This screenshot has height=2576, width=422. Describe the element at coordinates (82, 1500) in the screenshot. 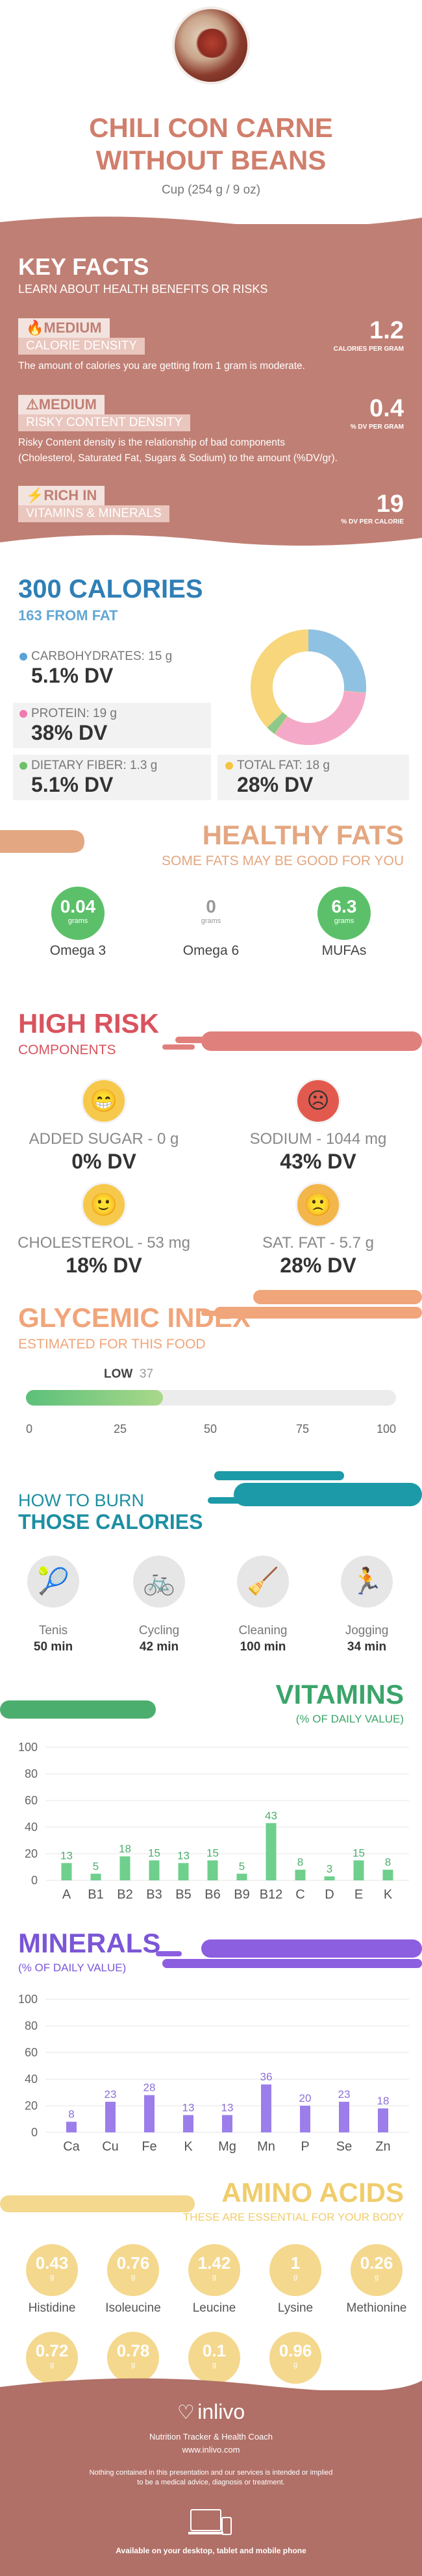

I see `burn-title-line1: HOW TO BURN` at that location.